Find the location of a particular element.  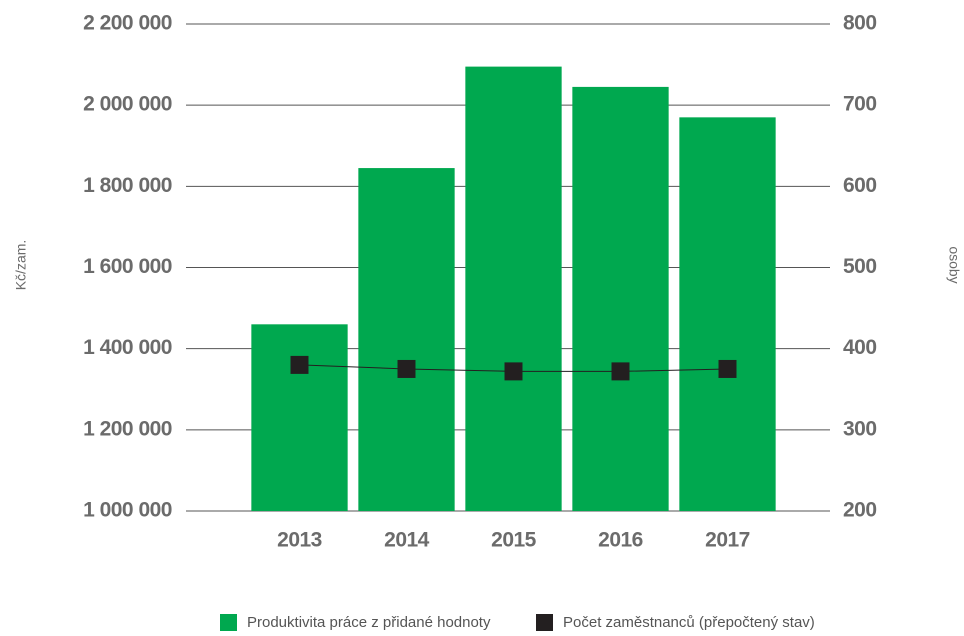

x-tick-label: 2017 is located at coordinates (727, 540).